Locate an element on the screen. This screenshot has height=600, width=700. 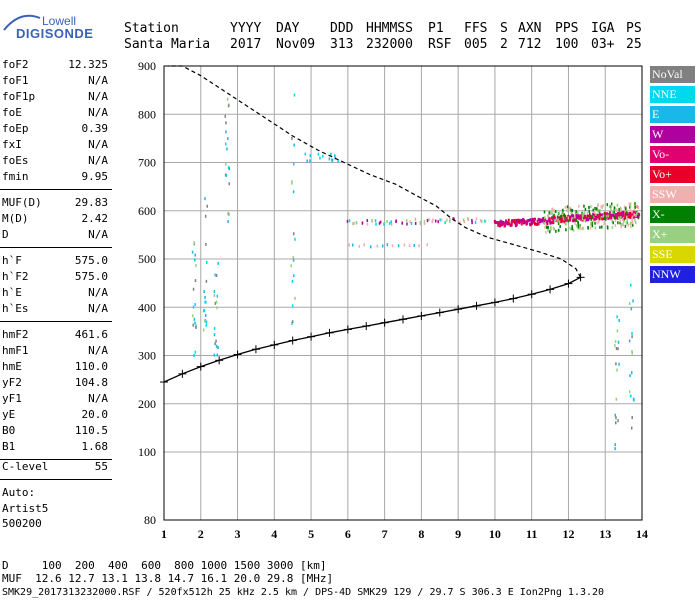
param-row-d: D N/A is located at coordinates (55, 235).